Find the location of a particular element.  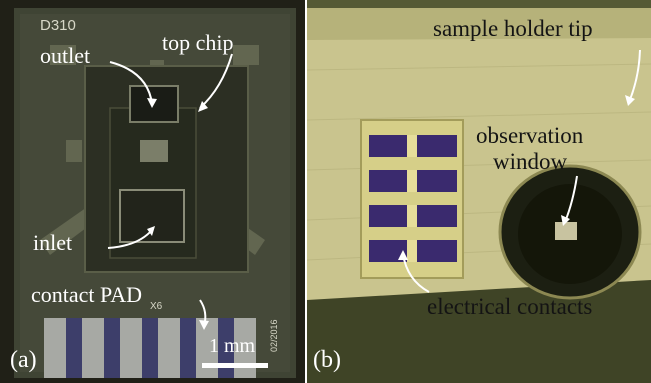

holder-tip-label: sample holder tip is located at coordinates (513, 28).